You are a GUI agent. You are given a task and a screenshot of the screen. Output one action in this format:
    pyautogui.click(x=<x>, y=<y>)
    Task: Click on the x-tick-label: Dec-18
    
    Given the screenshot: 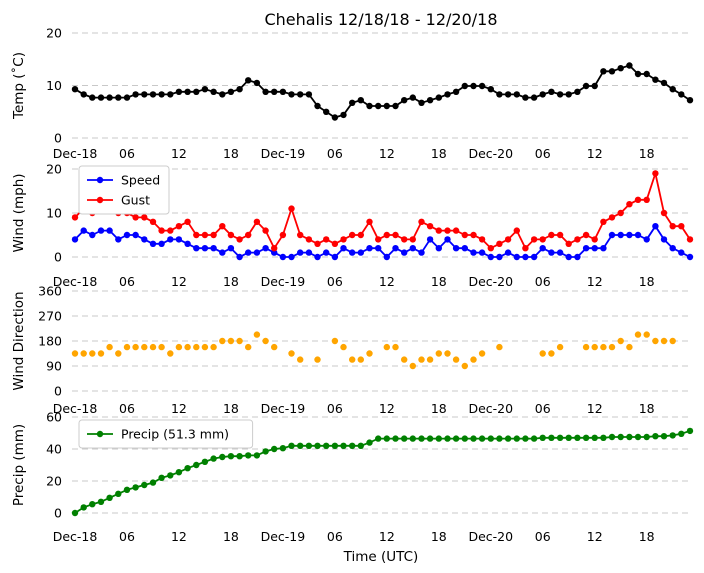 What is the action you would take?
    pyautogui.click(x=75, y=408)
    